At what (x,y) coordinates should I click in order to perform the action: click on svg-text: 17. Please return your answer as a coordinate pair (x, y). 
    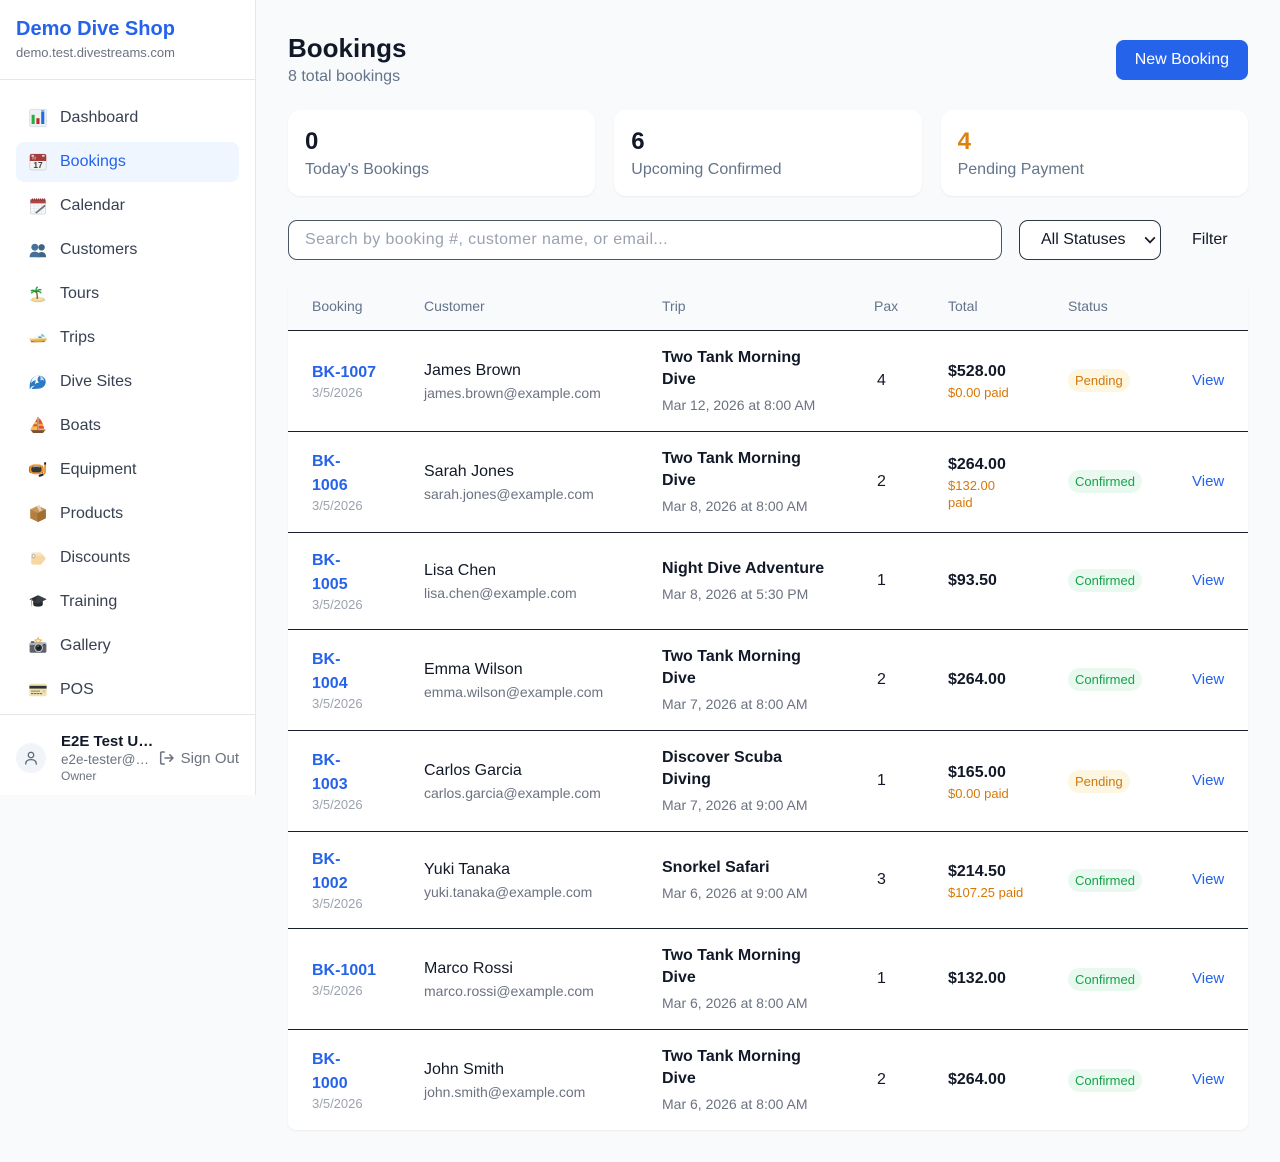
    Looking at the image, I should click on (38, 165).